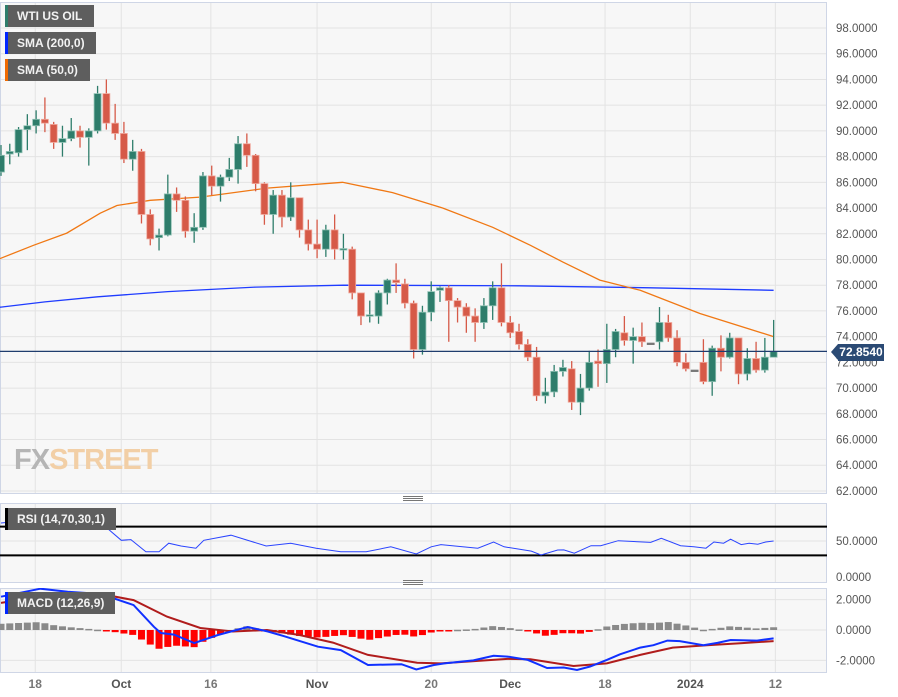 This screenshot has height=697, width=898. What do you see at coordinates (413, 582) in the screenshot?
I see `macd-panel-resize-handle` at bounding box center [413, 582].